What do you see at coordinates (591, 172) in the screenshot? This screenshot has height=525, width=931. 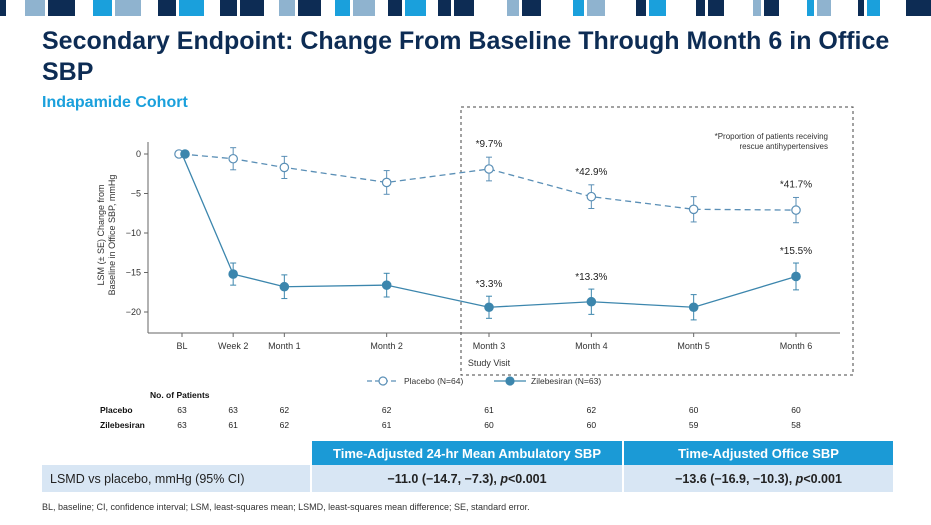 I see `placebo-rescue-label: *42.9%` at bounding box center [591, 172].